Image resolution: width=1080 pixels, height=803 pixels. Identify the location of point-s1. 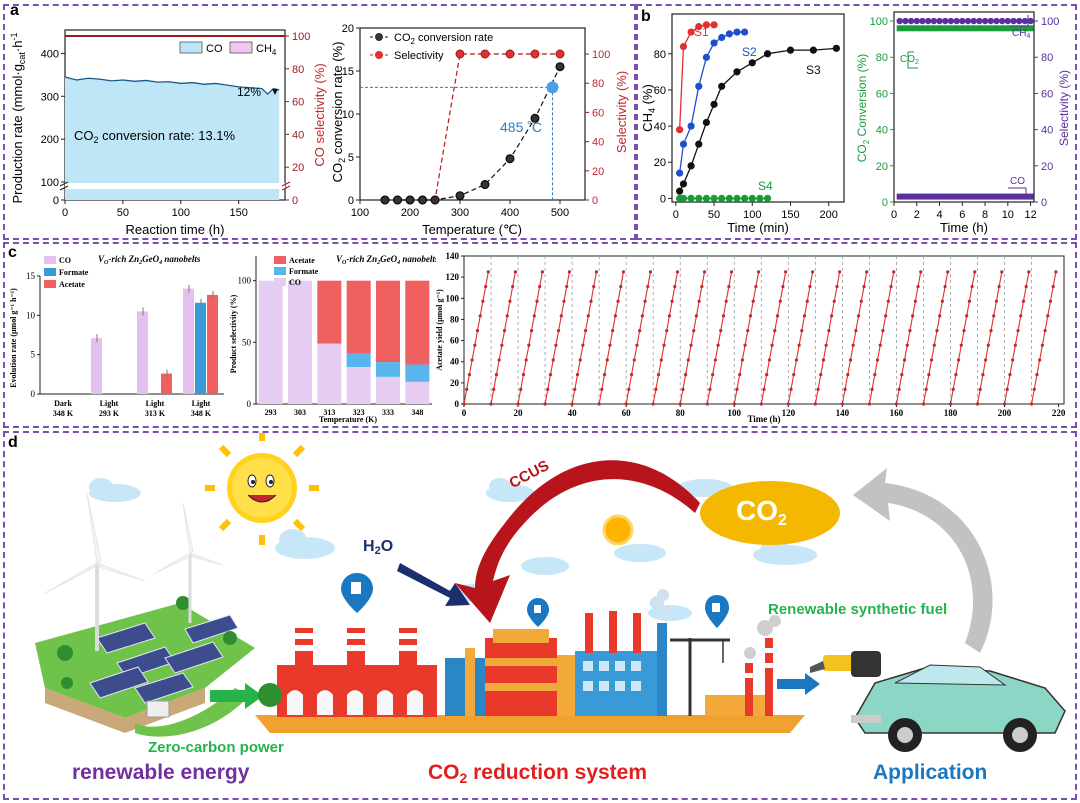
(683, 46).